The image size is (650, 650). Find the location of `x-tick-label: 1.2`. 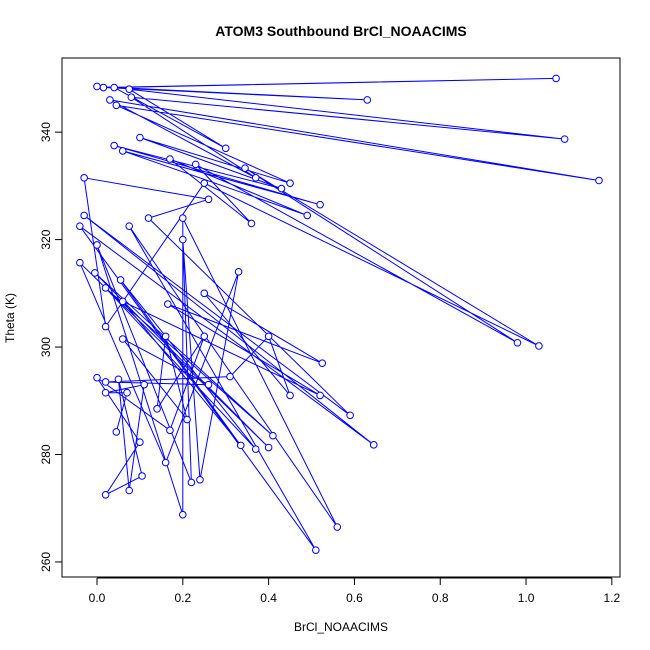

x-tick-label: 1.2 is located at coordinates (612, 598).